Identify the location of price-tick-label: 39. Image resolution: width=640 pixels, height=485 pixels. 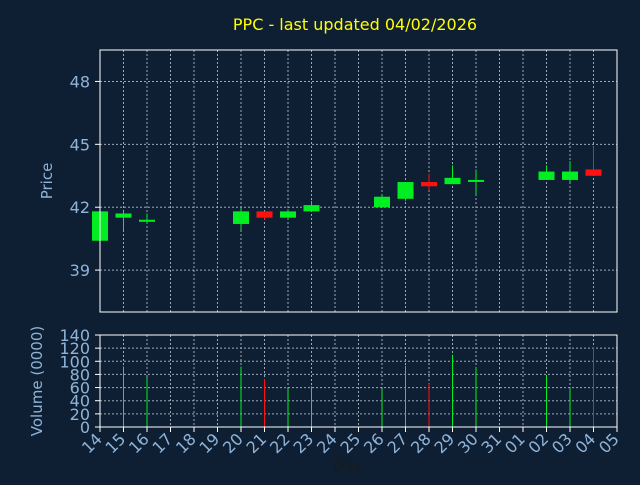
(80, 270).